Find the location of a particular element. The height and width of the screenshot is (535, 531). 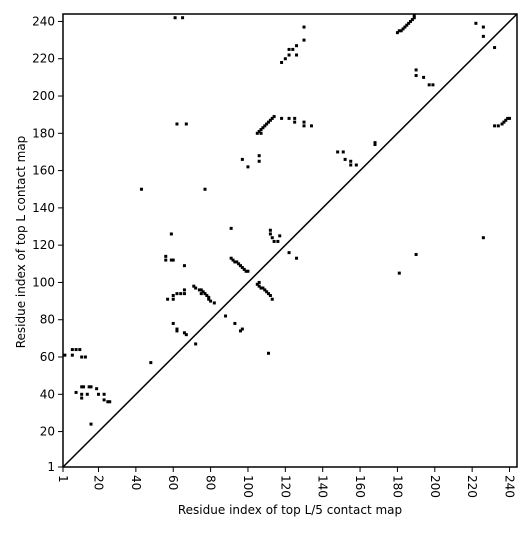

x-tick-label: 240 is located at coordinates (510, 486).